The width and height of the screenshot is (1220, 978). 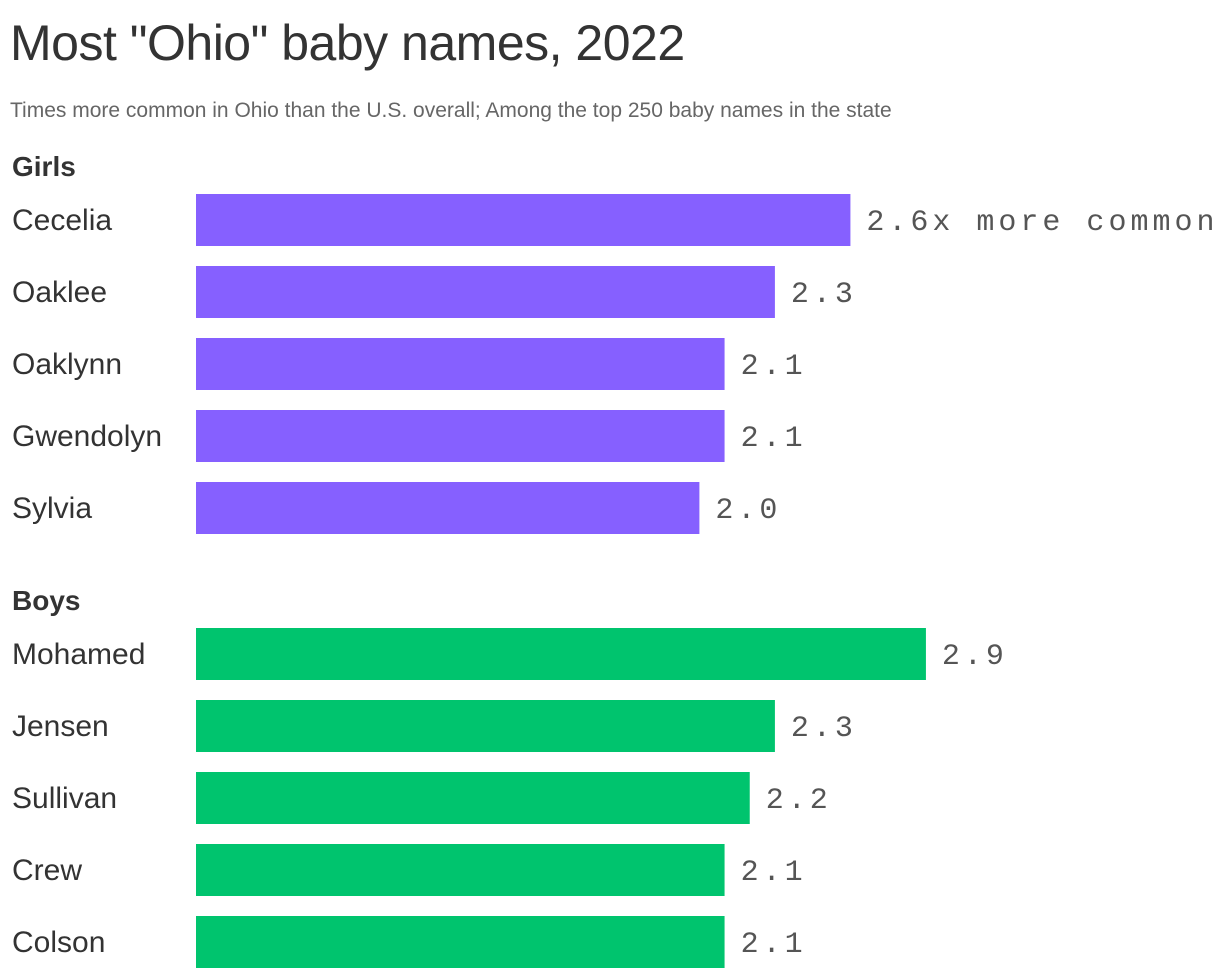 I want to click on chart-title: Most "Ohio" baby names, 2022, so click(x=347, y=43).